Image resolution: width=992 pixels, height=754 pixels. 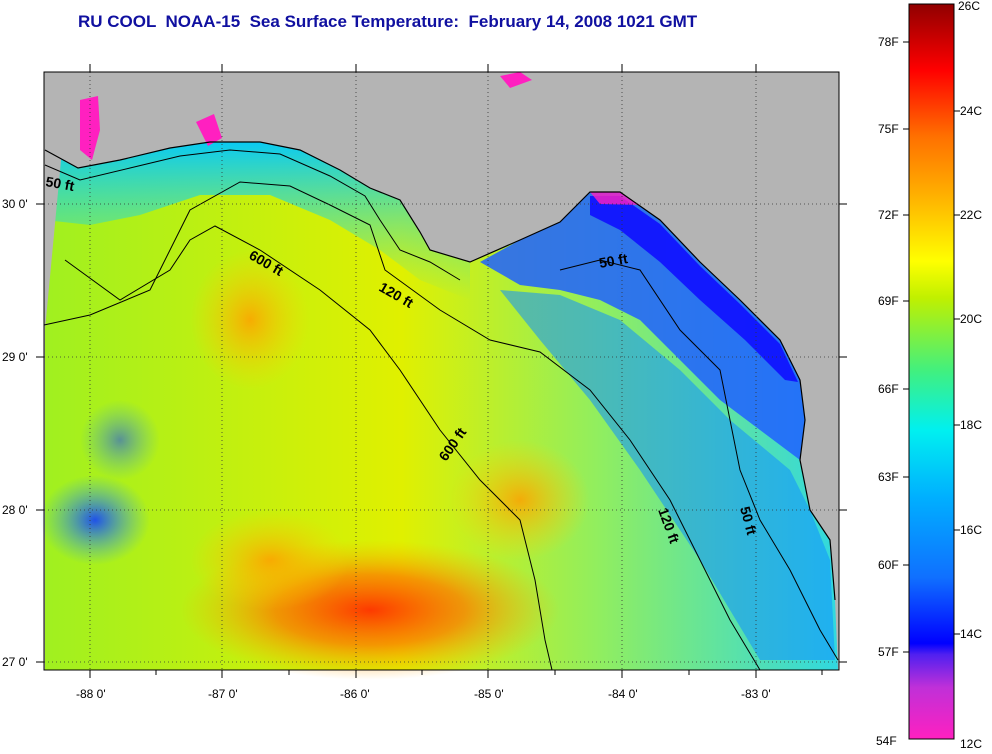 I want to click on isobath-50ft-west, so click(x=252, y=215).